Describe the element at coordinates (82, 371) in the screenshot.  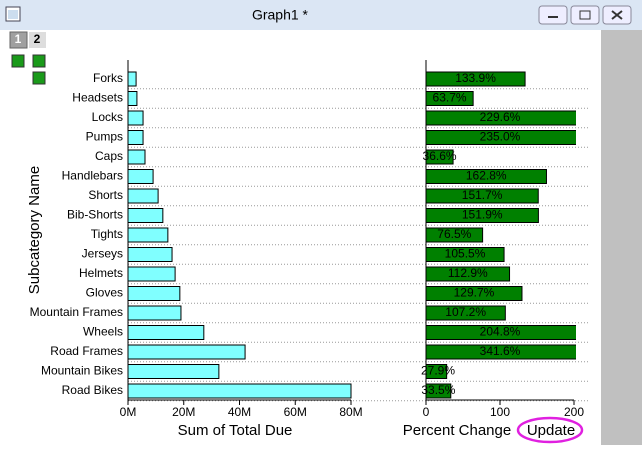
I see `category-label: Mountain Bikes` at that location.